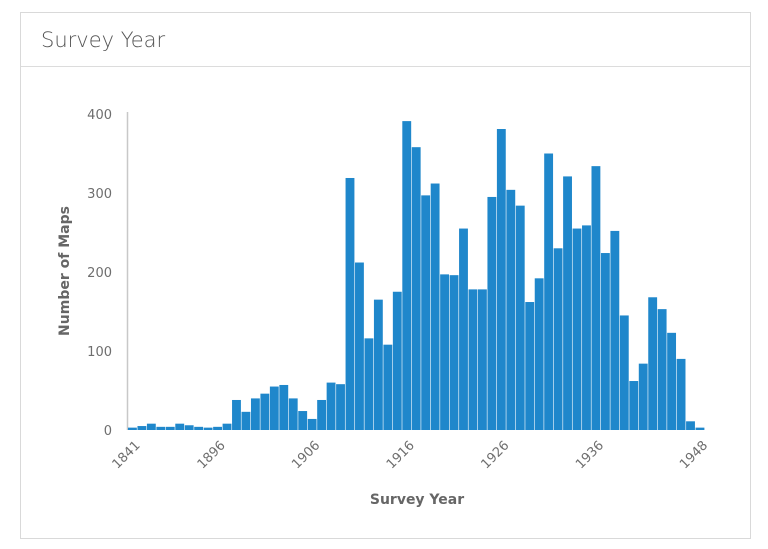 The height and width of the screenshot is (549, 768). Describe the element at coordinates (385, 40) in the screenshot. I see `panel-header: Survey Year` at that location.